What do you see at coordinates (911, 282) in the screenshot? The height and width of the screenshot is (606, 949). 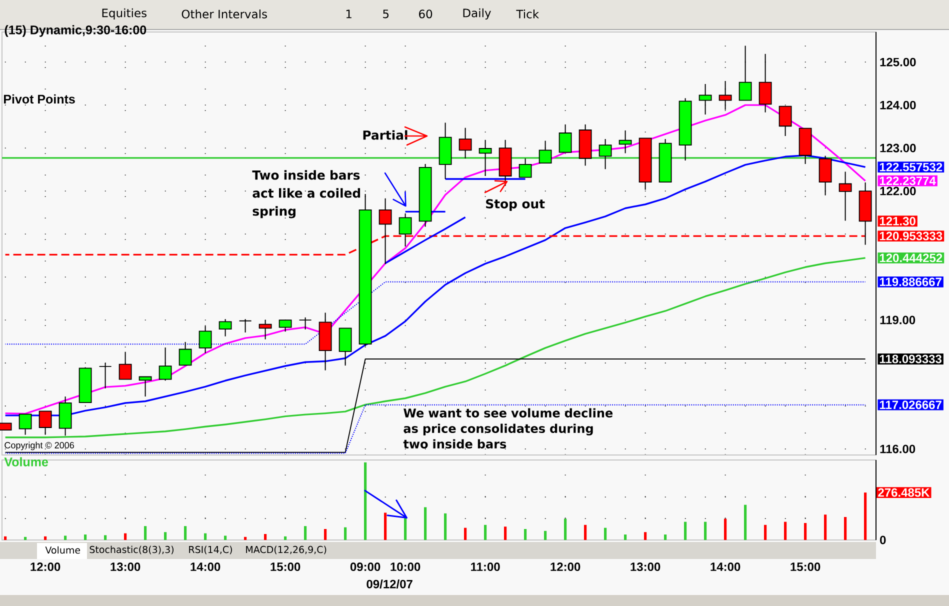 I see `data-label: 119.886667` at bounding box center [911, 282].